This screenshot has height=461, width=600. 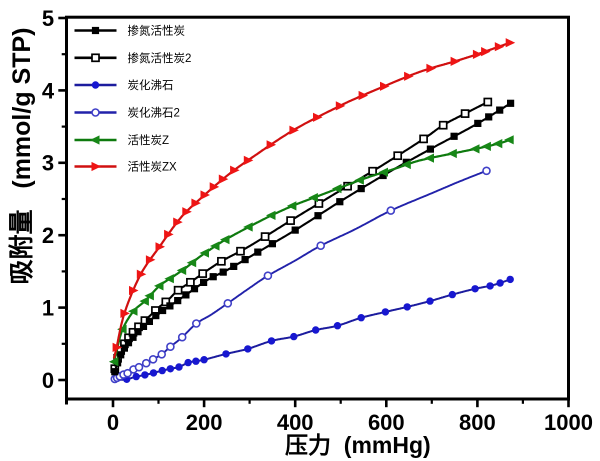 What do you see at coordinates (48, 235) in the screenshot?
I see `svg-text: 2` at bounding box center [48, 235].